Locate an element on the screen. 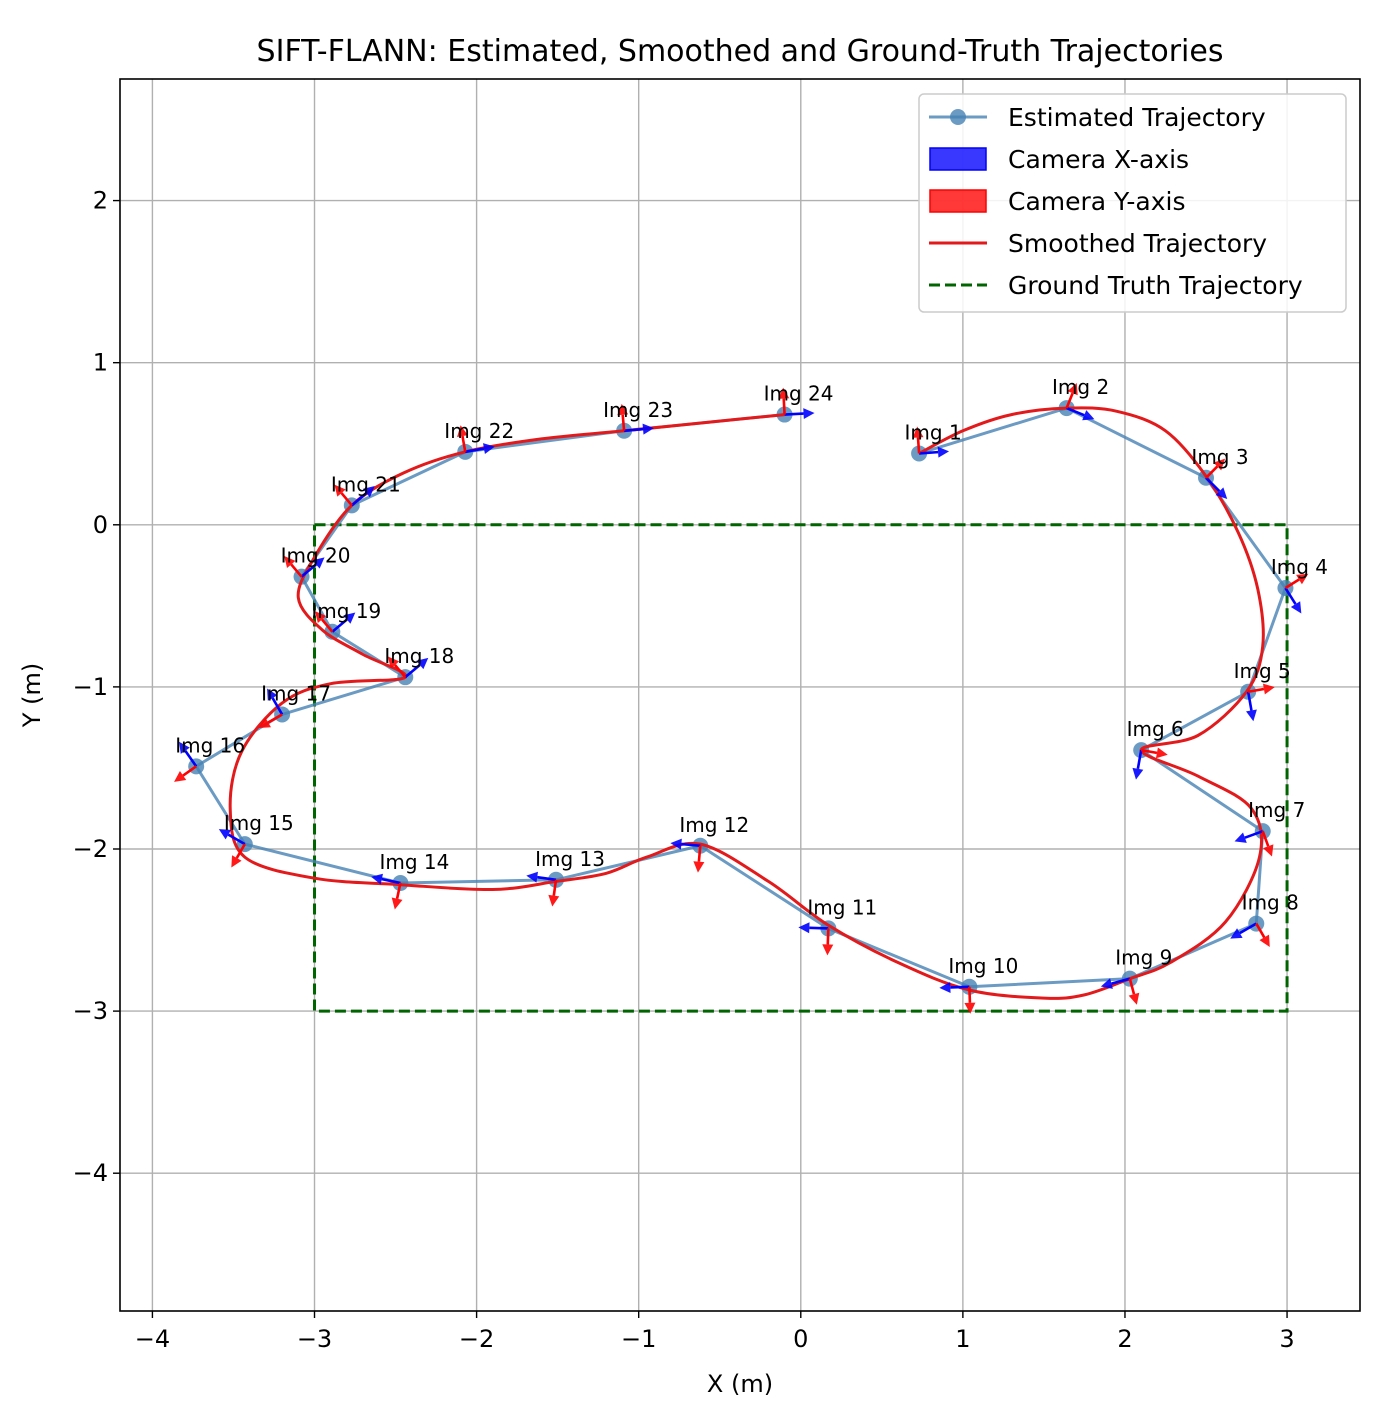 This screenshot has width=1390, height=1414. legend-entry: Camera X-axis is located at coordinates (1059, 159).